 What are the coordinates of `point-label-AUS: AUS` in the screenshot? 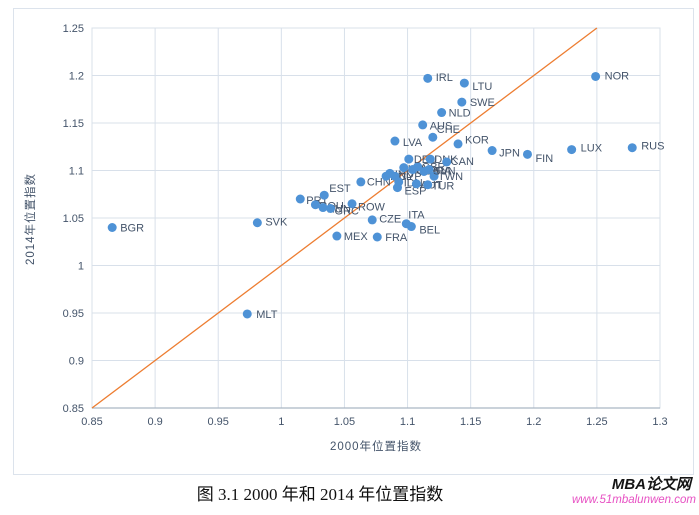 It's located at (441, 127).